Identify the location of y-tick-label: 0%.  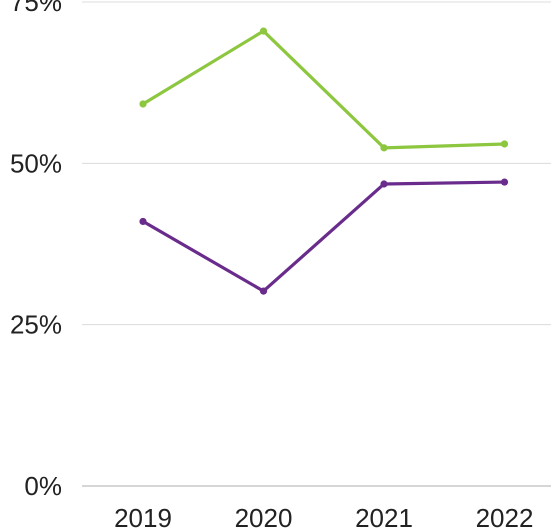
(43, 486).